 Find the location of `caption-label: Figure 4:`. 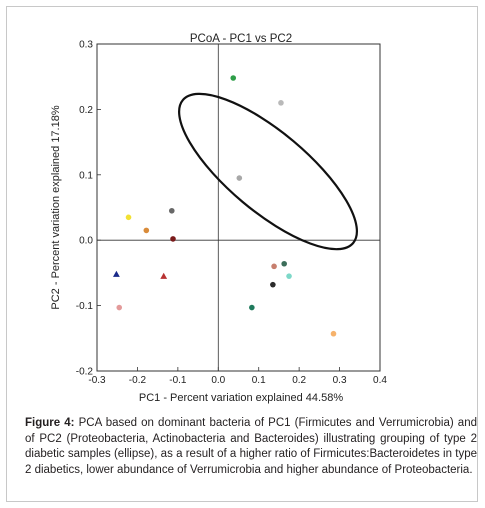

caption-label: Figure 4: is located at coordinates (50, 423).